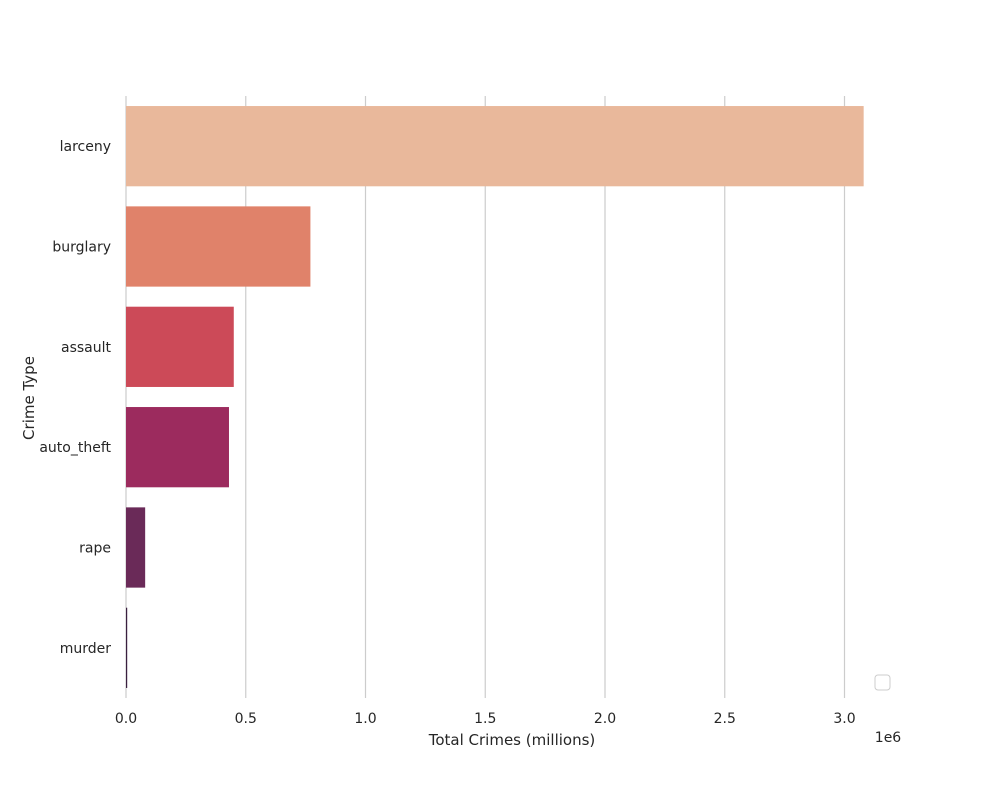 The image size is (1000, 804). Describe the element at coordinates (246, 719) in the screenshot. I see `x-tick-label: 0.5` at that location.